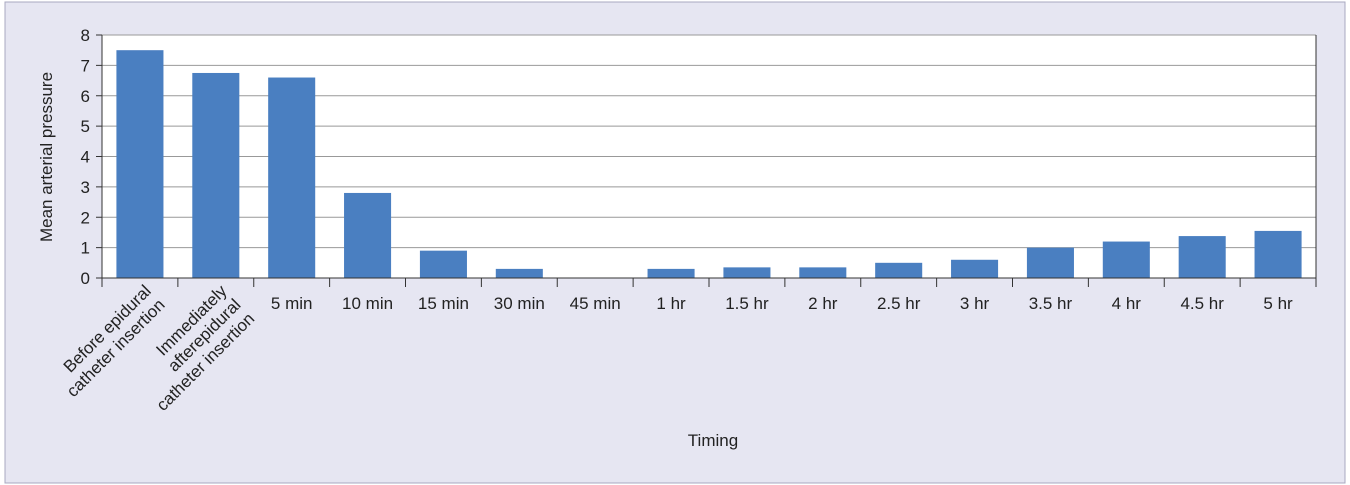  Describe the element at coordinates (671, 303) in the screenshot. I see `x-tick-label: 1 hr` at that location.